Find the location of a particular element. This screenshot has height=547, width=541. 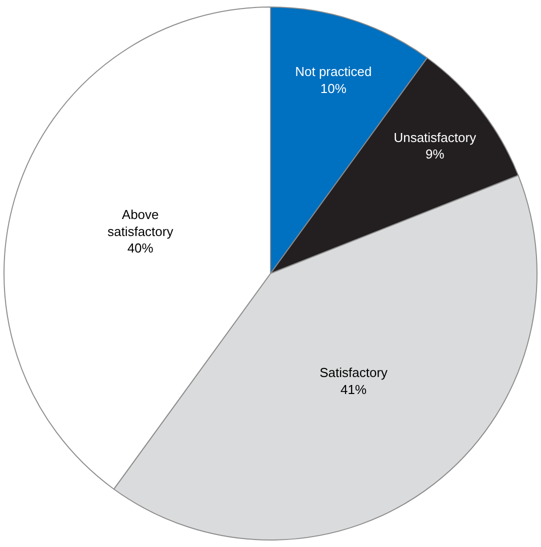

slice-label: Satisfactory is located at coordinates (354, 372).